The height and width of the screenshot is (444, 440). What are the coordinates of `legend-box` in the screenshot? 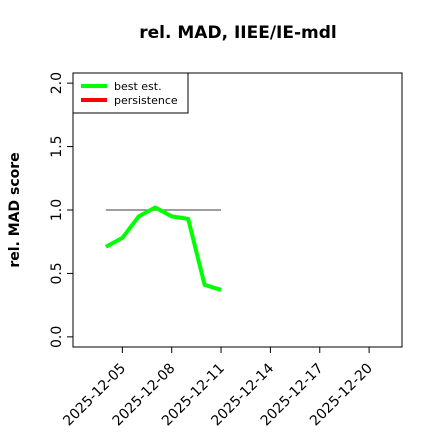 It's located at (130, 93).